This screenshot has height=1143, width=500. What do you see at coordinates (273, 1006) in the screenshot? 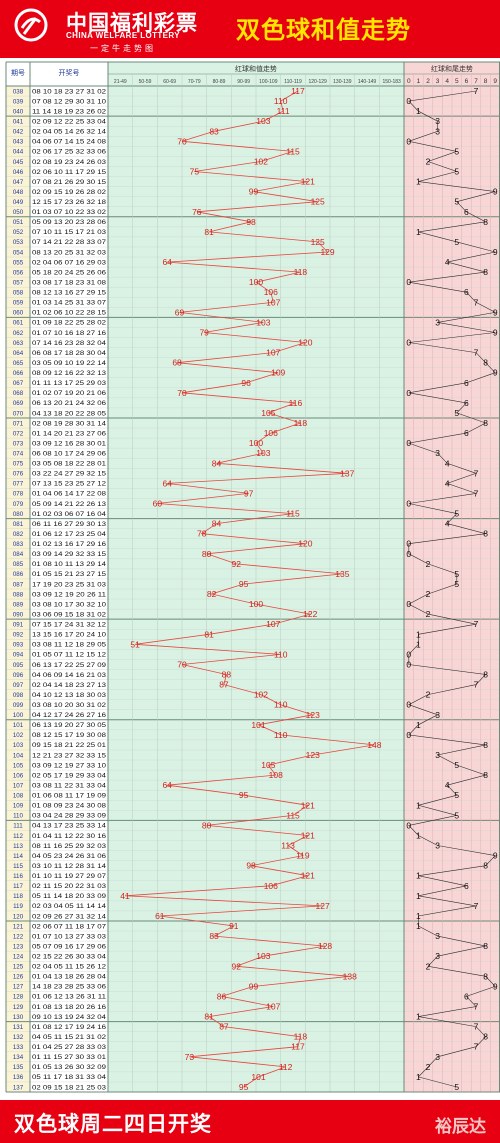
I see `sum-value-label: 107` at bounding box center [273, 1006].